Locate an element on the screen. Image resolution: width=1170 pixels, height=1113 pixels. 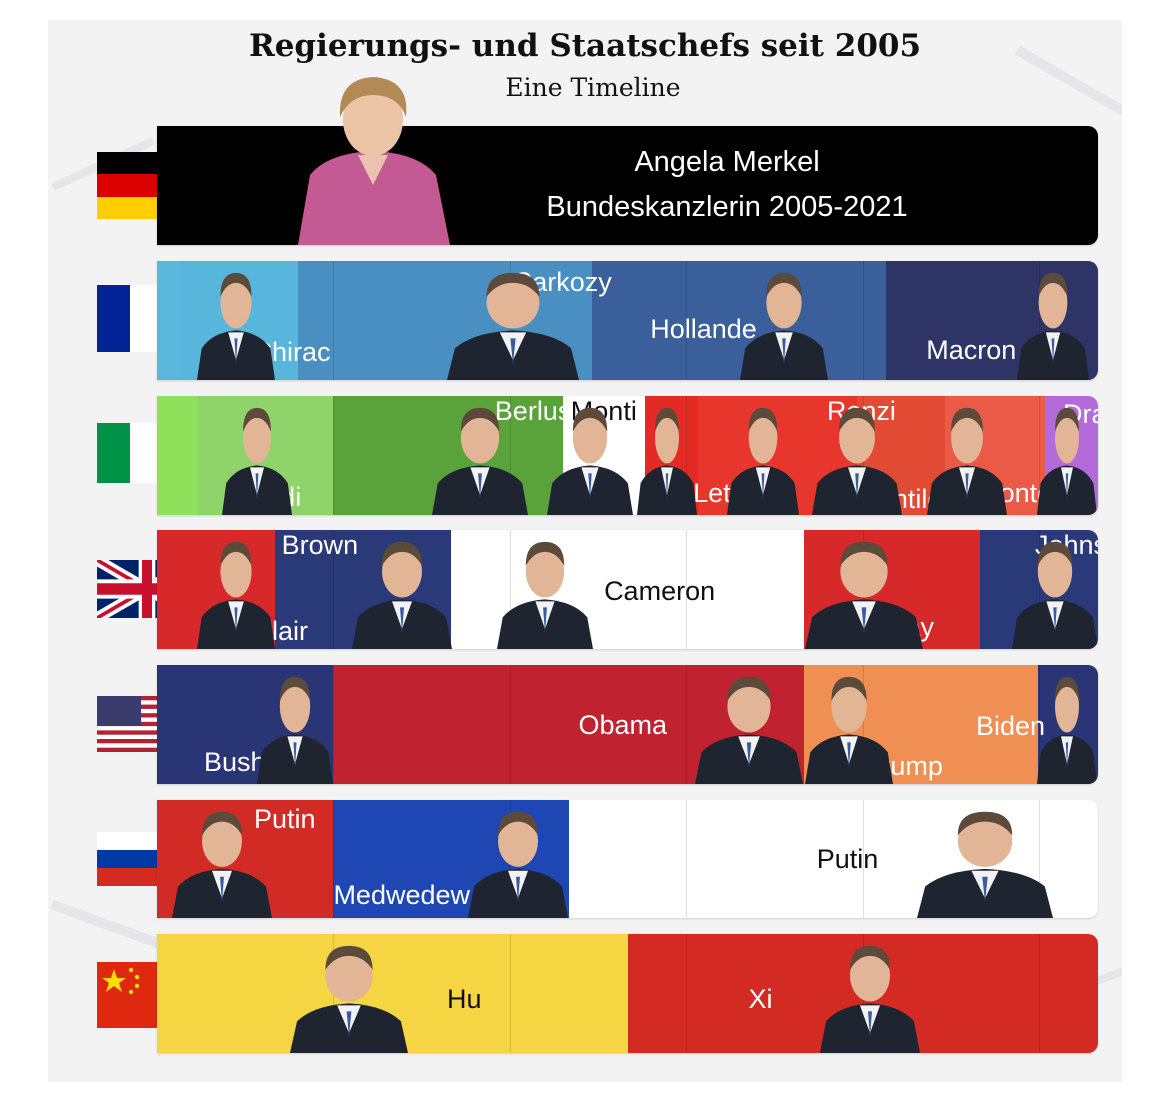
leader-label: Hollande is located at coordinates (703, 329).